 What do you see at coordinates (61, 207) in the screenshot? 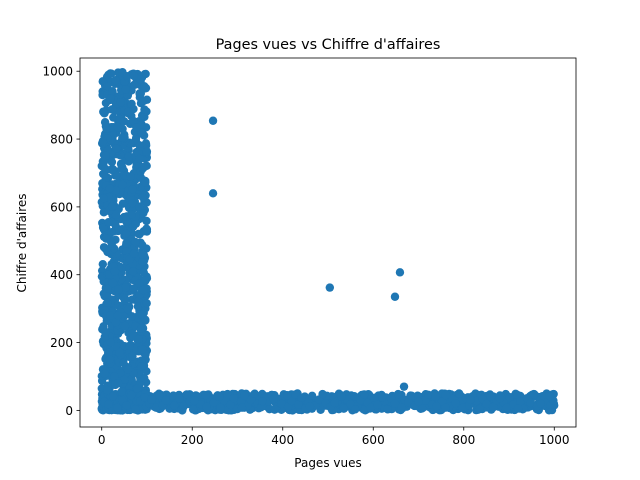
I see `y-tick-label: 600` at bounding box center [61, 207].